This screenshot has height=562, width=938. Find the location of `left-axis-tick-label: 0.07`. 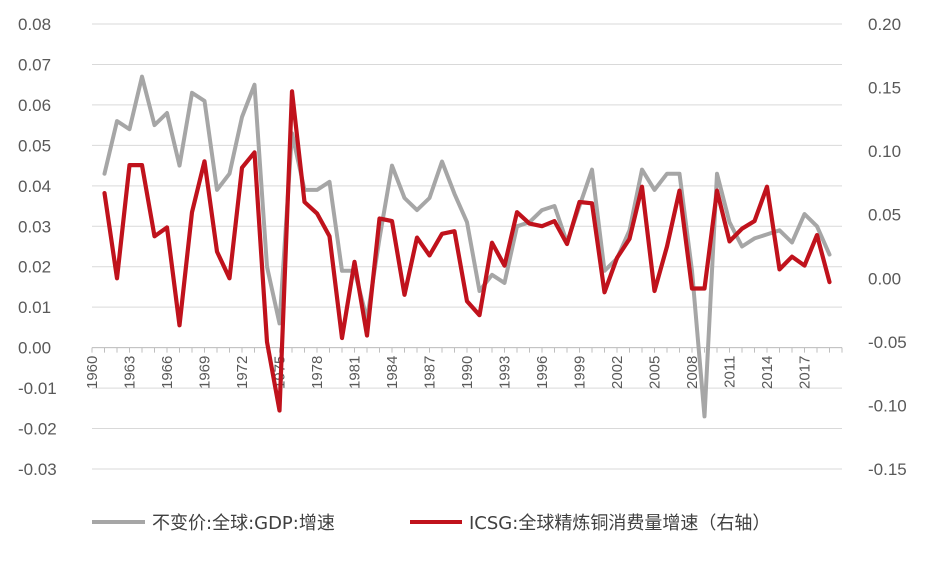

left-axis-tick-label: 0.07 is located at coordinates (34, 64).